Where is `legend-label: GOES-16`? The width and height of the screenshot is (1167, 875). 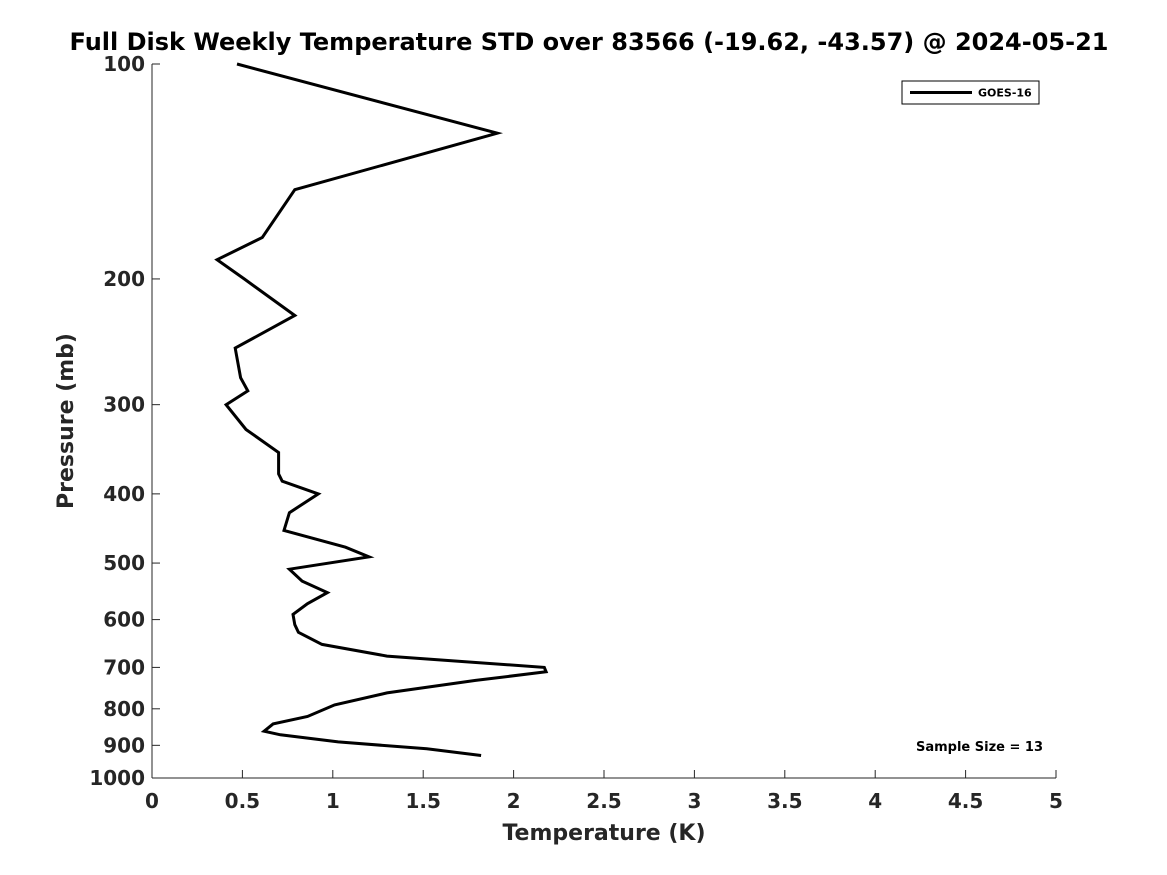 legend-label: GOES-16 is located at coordinates (1005, 93).